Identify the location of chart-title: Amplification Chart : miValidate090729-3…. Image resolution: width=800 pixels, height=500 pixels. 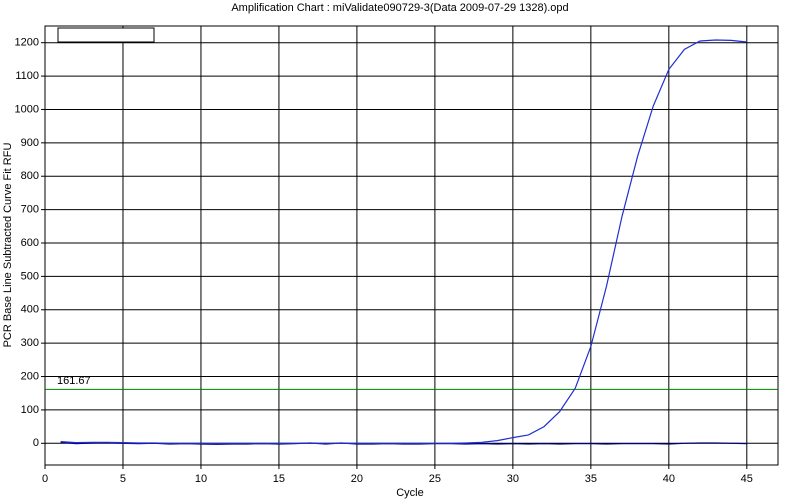
(399, 8).